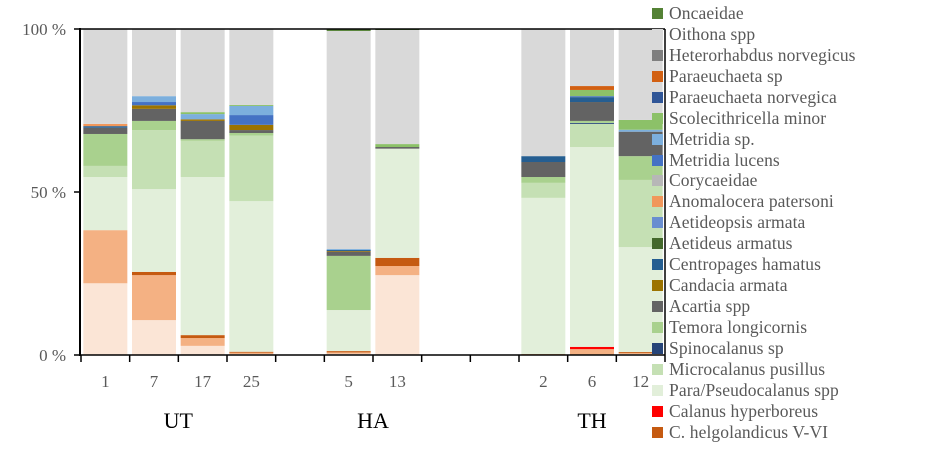 The width and height of the screenshot is (936, 450). Describe the element at coordinates (44, 29) in the screenshot. I see `y-tick-label: 100 %` at that location.